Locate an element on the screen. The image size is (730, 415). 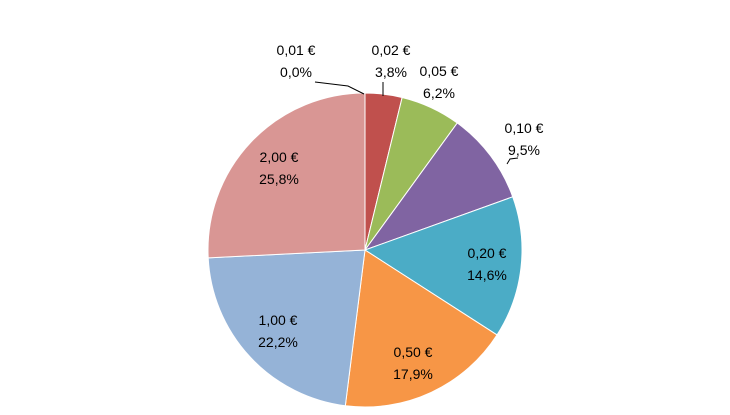
slice-005-percent-label: 6,2% is located at coordinates (439, 93).